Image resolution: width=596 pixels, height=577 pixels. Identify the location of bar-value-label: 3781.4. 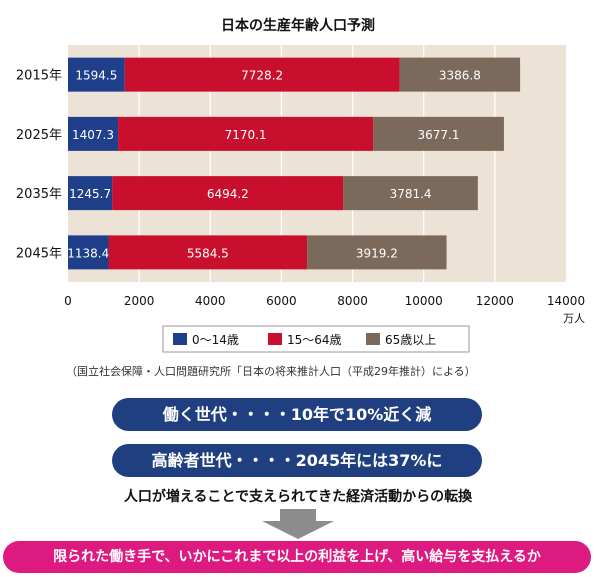
(411, 194).